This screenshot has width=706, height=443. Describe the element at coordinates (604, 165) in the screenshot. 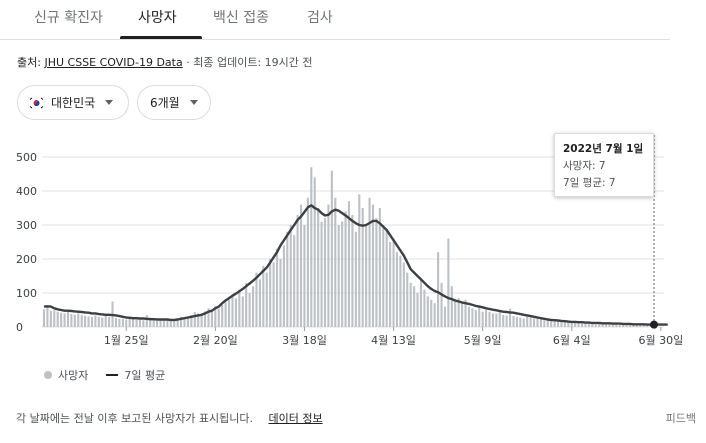

I see `chart-tooltip: 2022년 7월 1일 사망자: 7 7일 평균: 7` at that location.